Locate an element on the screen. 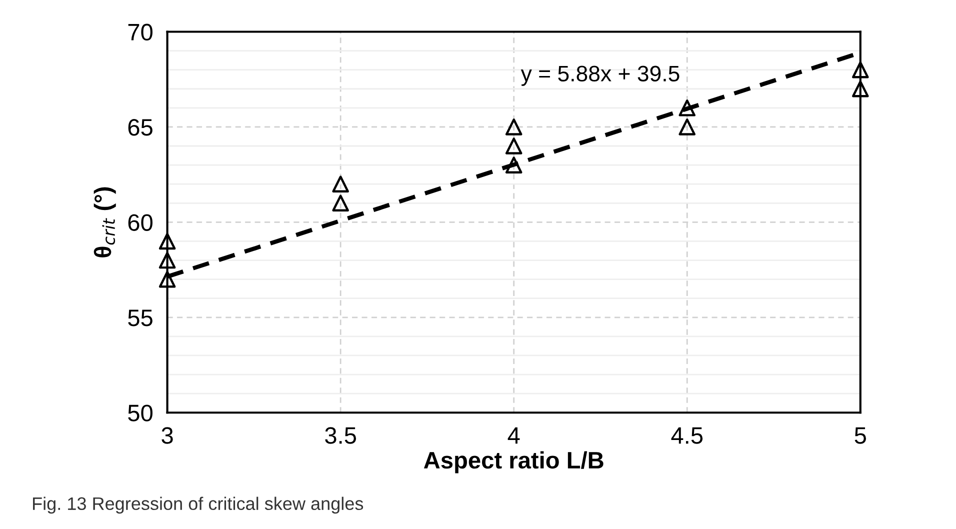 Image resolution: width=956 pixels, height=529 pixels. y-tick-label: 50 is located at coordinates (140, 413).